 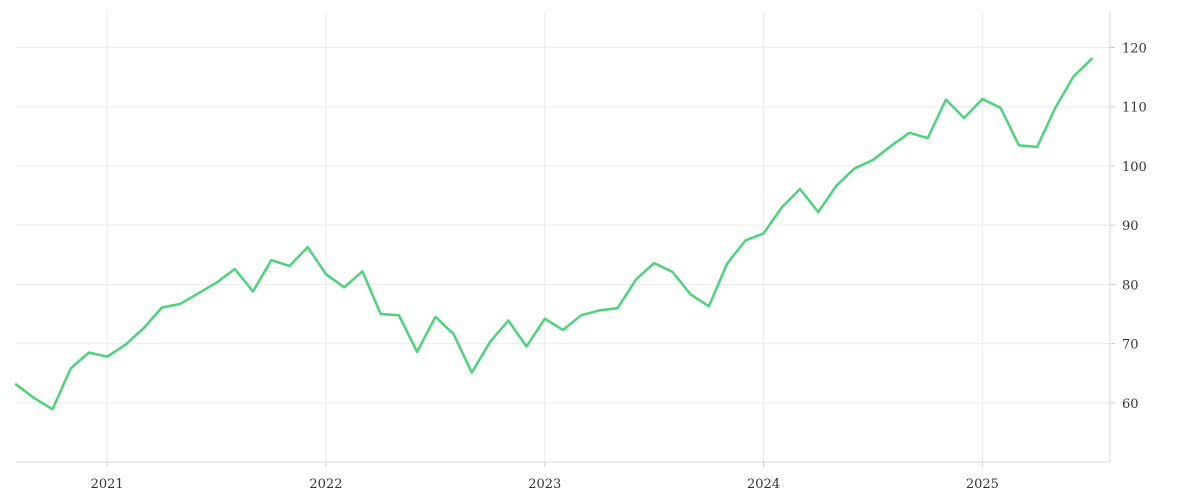 I want to click on x-tick-label: 2021, so click(x=107, y=484).